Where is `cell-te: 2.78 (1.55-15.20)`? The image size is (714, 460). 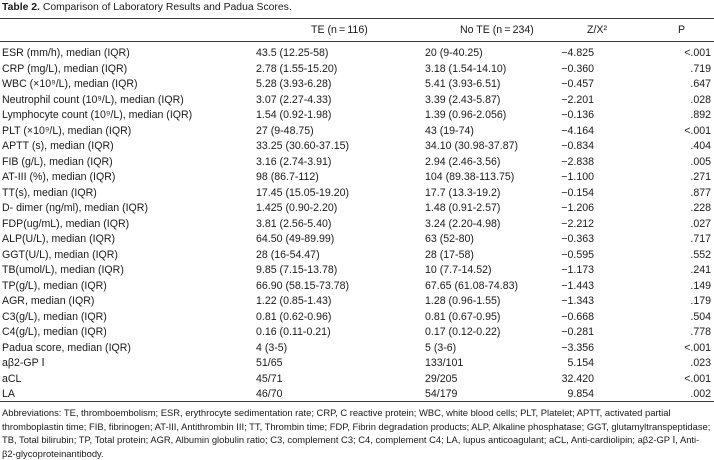 cell-te: 2.78 (1.55-15.20) is located at coordinates (297, 68).